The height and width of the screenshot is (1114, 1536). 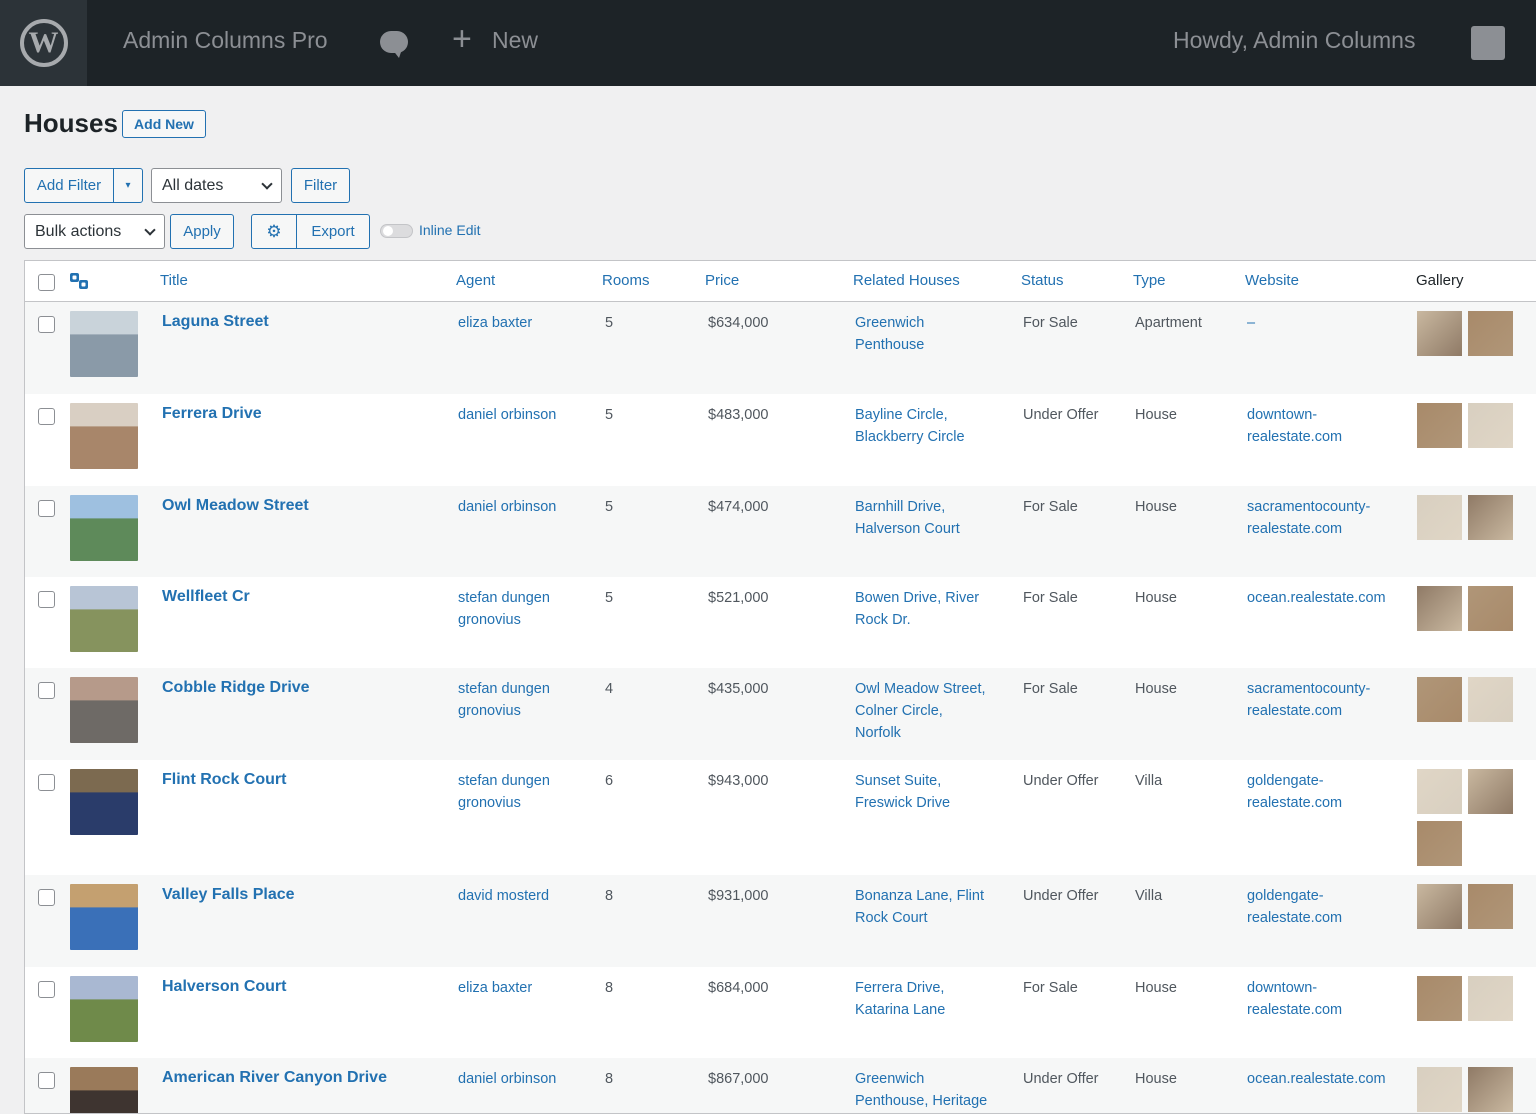 What do you see at coordinates (476, 280) in the screenshot?
I see `column-agent: Agent` at bounding box center [476, 280].